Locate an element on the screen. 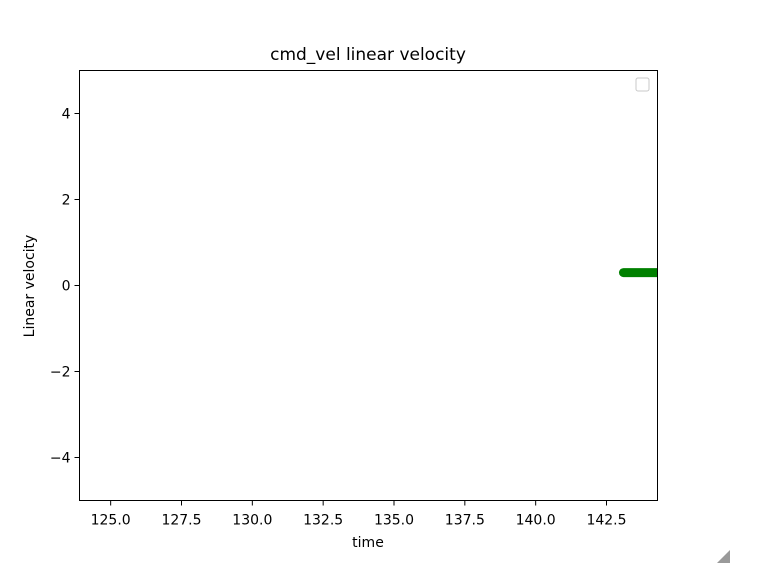 The image size is (757, 571). x-axis: 125.0 127.5 130.0 132.5 135.0 137.5 140.0 142.5 is located at coordinates (359, 514).